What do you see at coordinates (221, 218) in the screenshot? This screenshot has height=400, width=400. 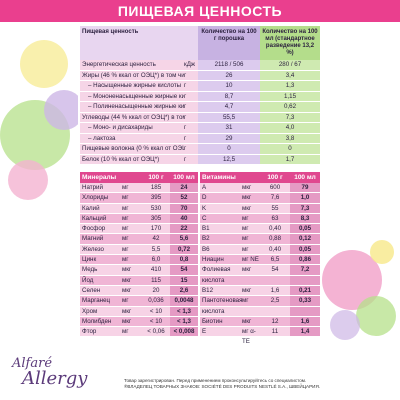 I see `vitamin-name: C` at bounding box center [221, 218].